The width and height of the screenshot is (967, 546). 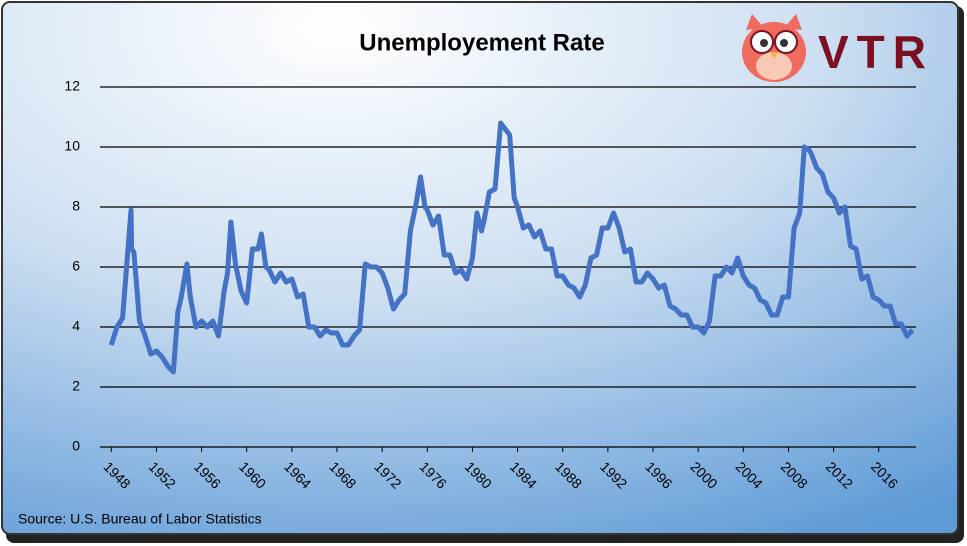 I want to click on y-tick-label: 2, so click(x=76, y=386).